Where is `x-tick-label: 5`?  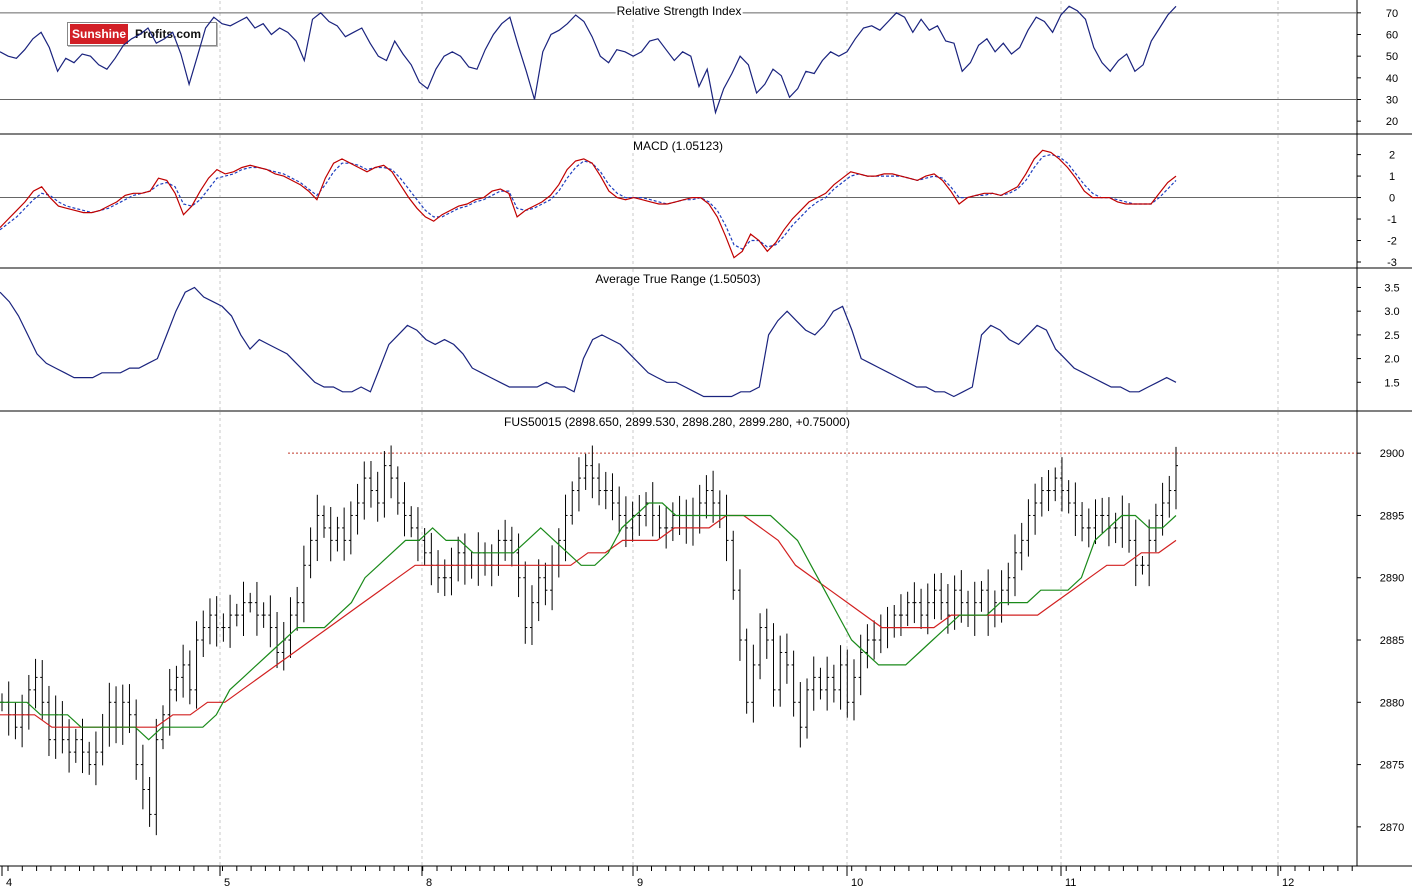 x-tick-label: 5 is located at coordinates (227, 883).